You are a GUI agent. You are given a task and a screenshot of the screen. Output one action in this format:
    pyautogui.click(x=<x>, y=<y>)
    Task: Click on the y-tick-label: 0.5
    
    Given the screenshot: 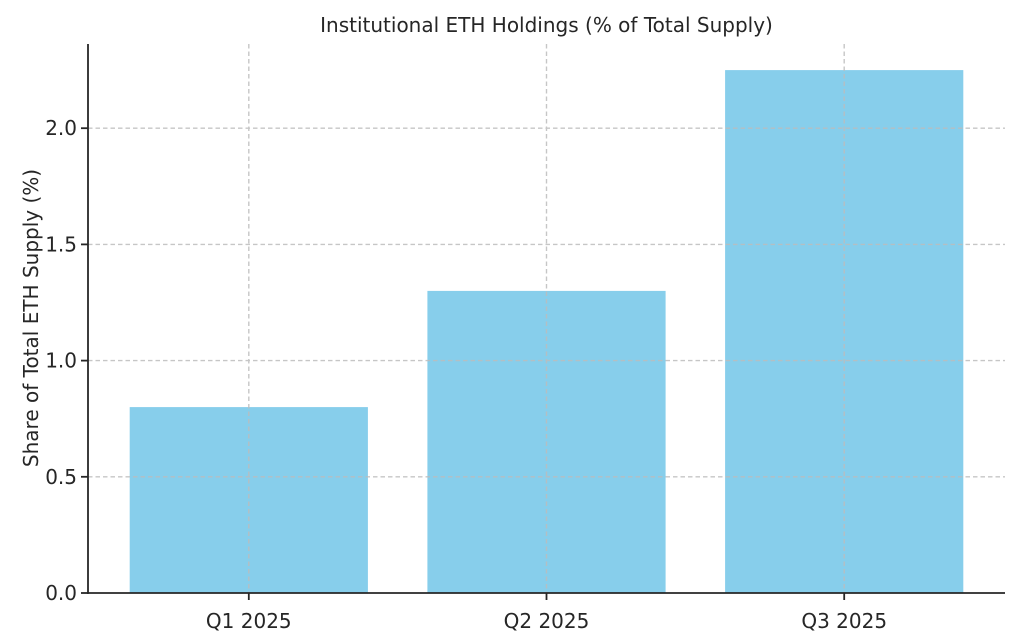 What is the action you would take?
    pyautogui.click(x=61, y=477)
    